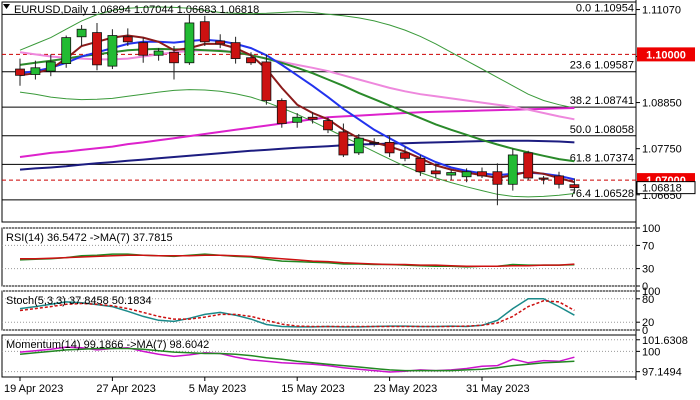  Describe the element at coordinates (33, 389) in the screenshot. I see `time-tick-label: 19 Apr 2023` at that location.